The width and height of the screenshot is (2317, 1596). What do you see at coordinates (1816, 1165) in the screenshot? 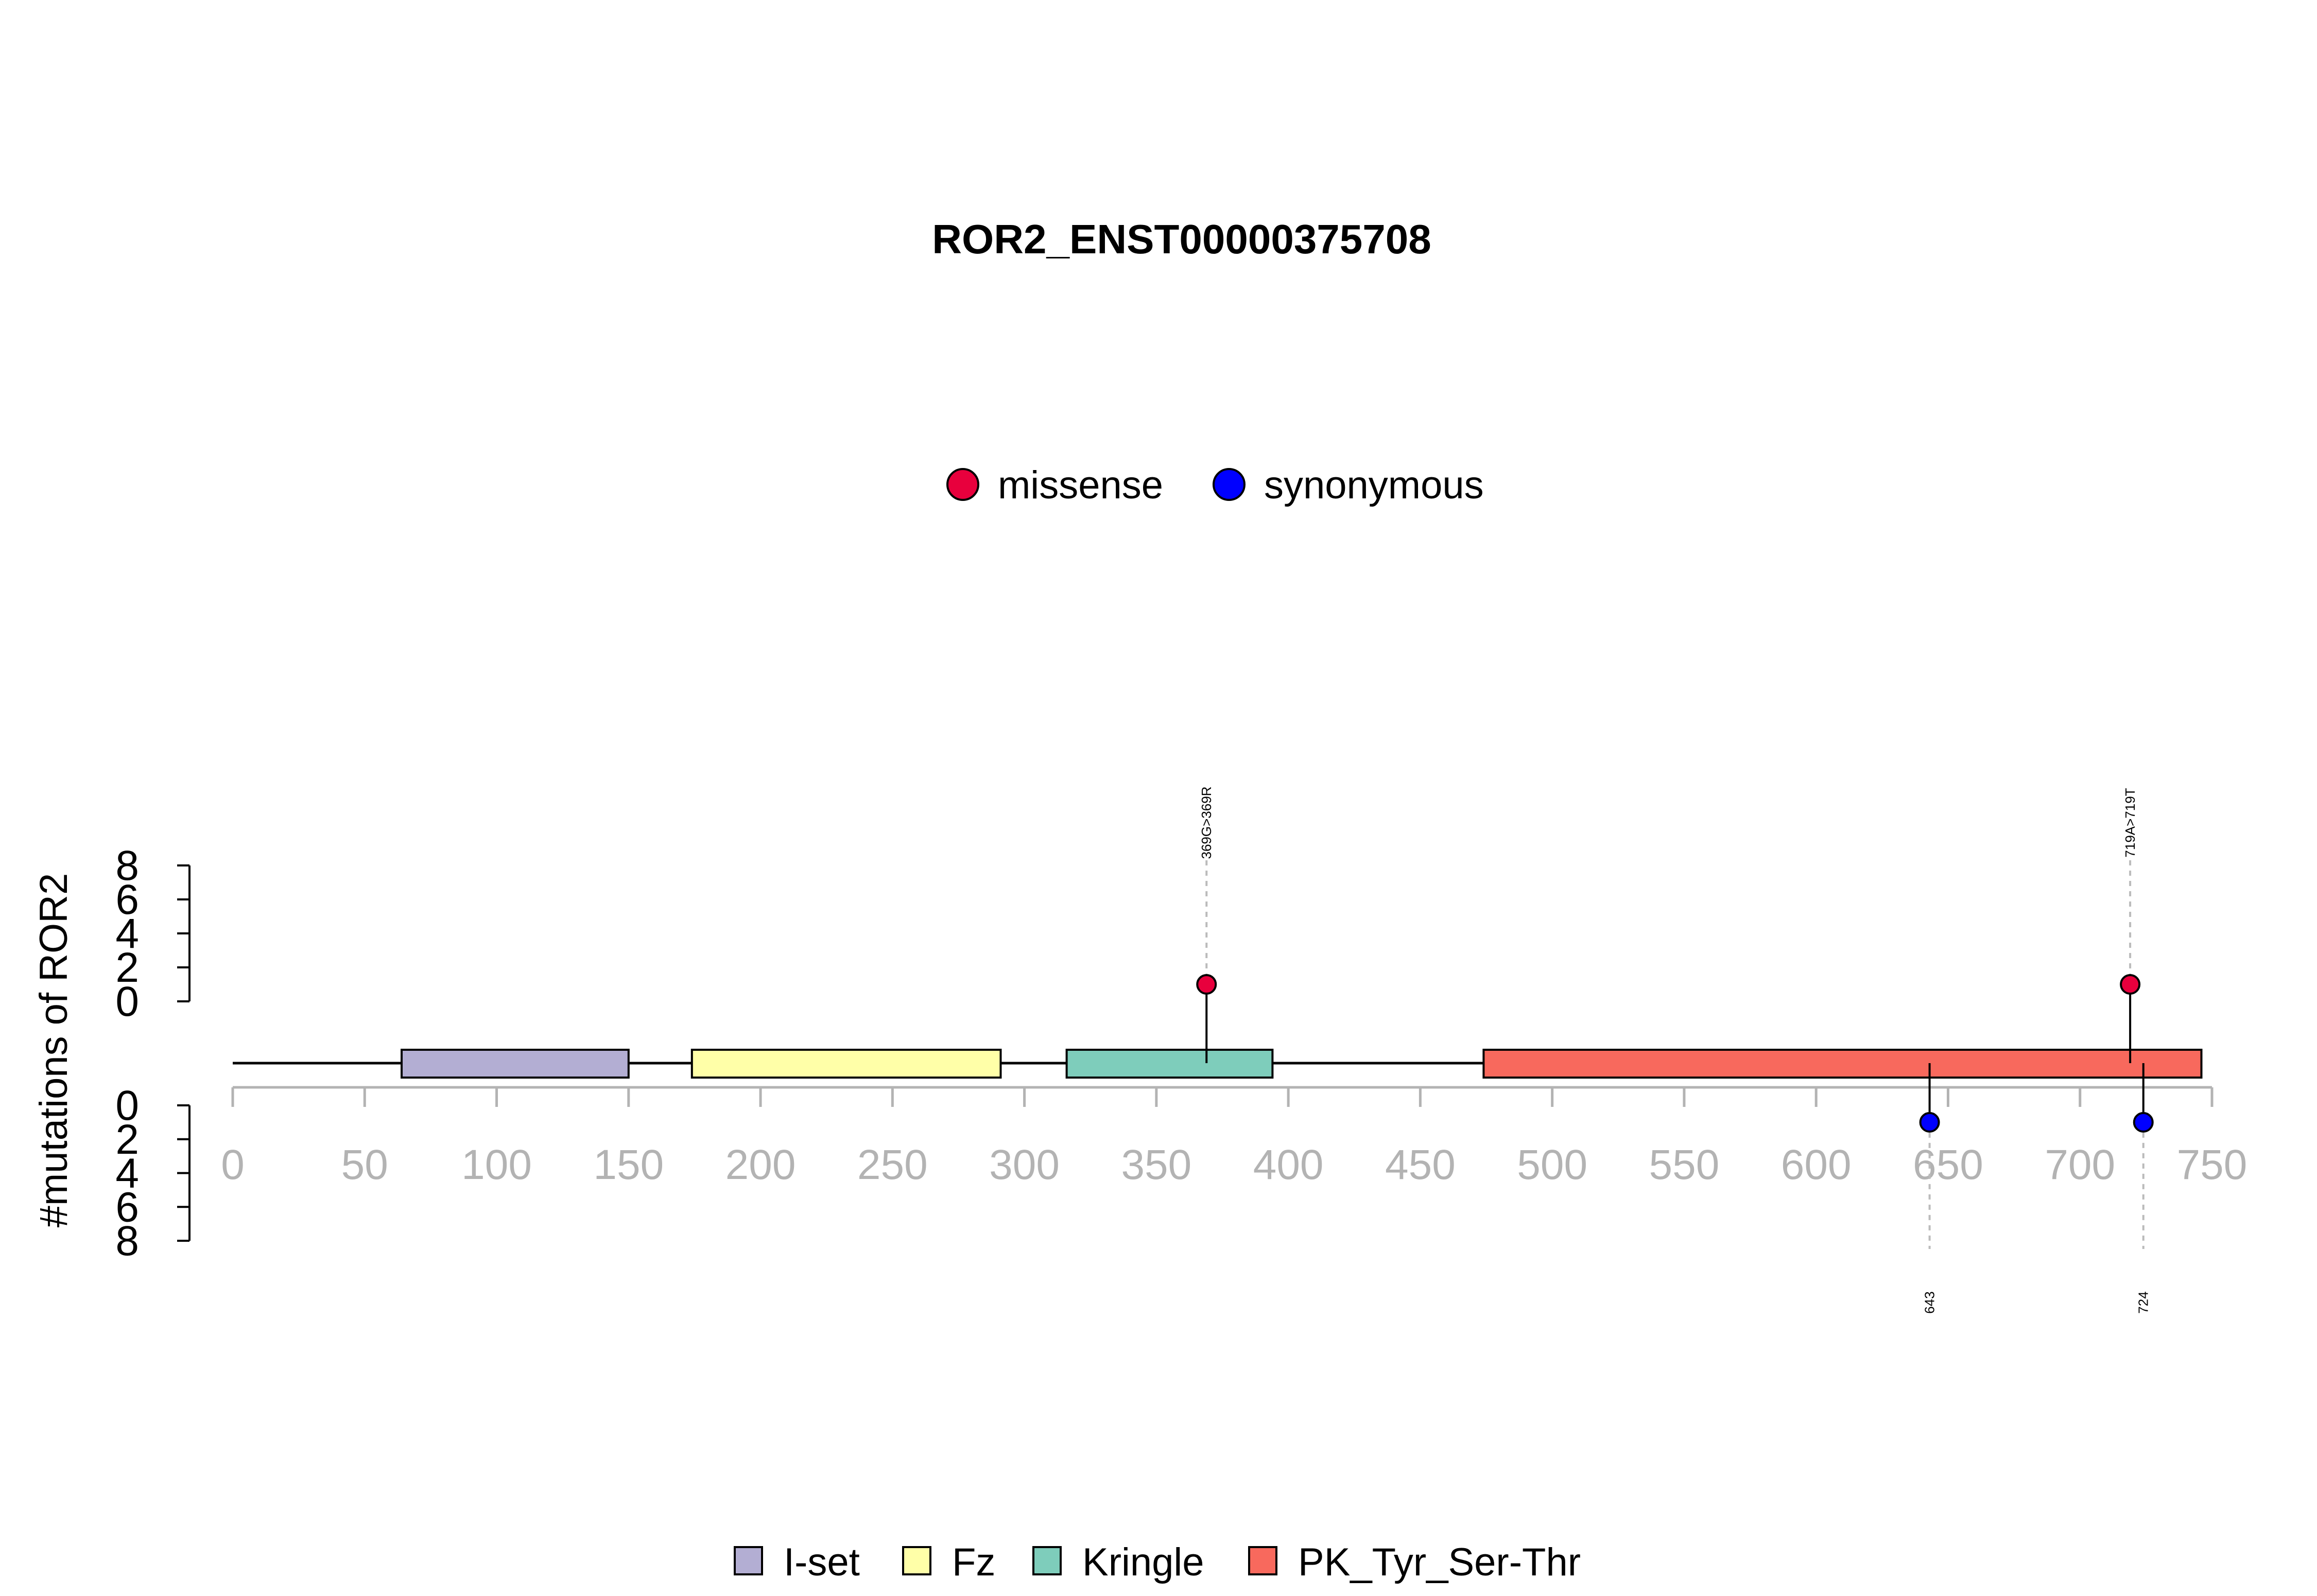
I see `x-tick-label: 600` at bounding box center [1816, 1165].